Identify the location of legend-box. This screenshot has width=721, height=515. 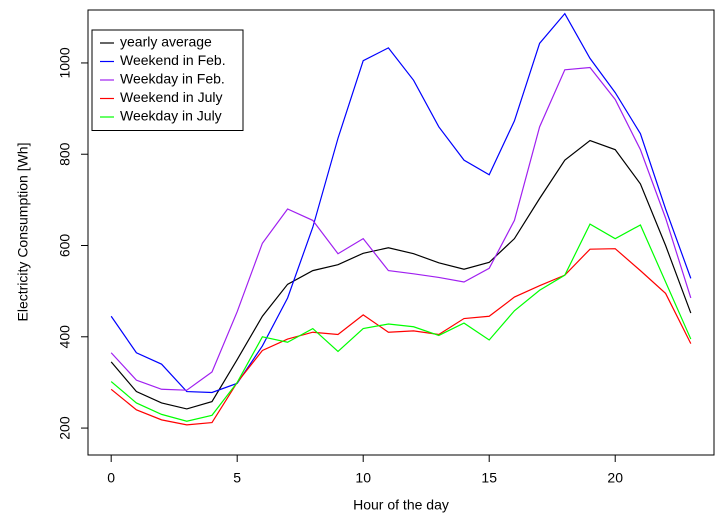
(167, 80).